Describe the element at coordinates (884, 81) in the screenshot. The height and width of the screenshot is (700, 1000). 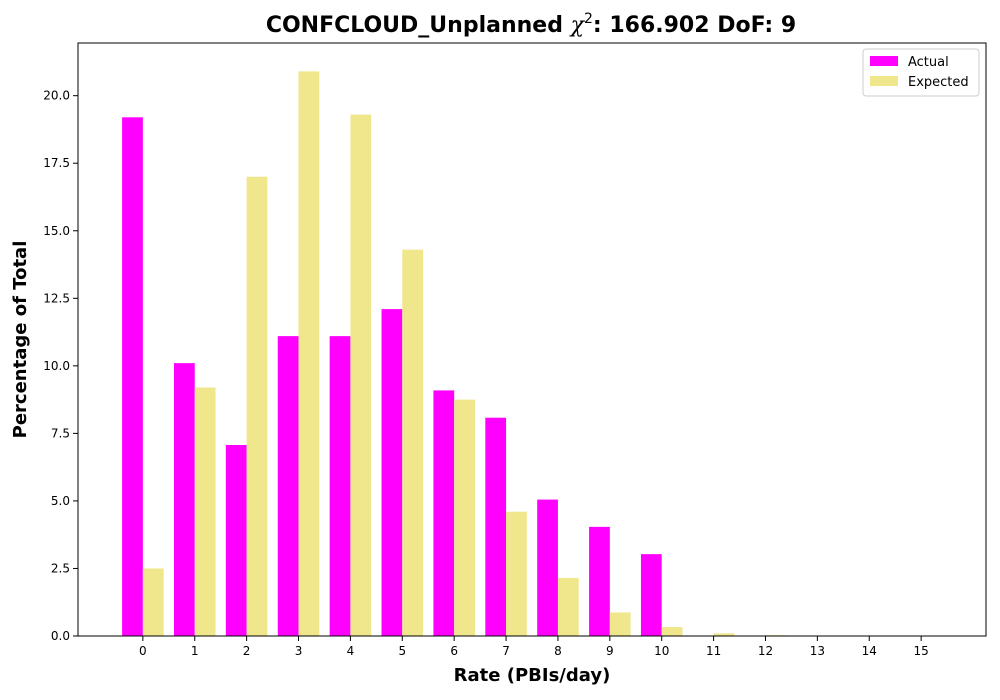
I see `legend-swatch-expected` at that location.